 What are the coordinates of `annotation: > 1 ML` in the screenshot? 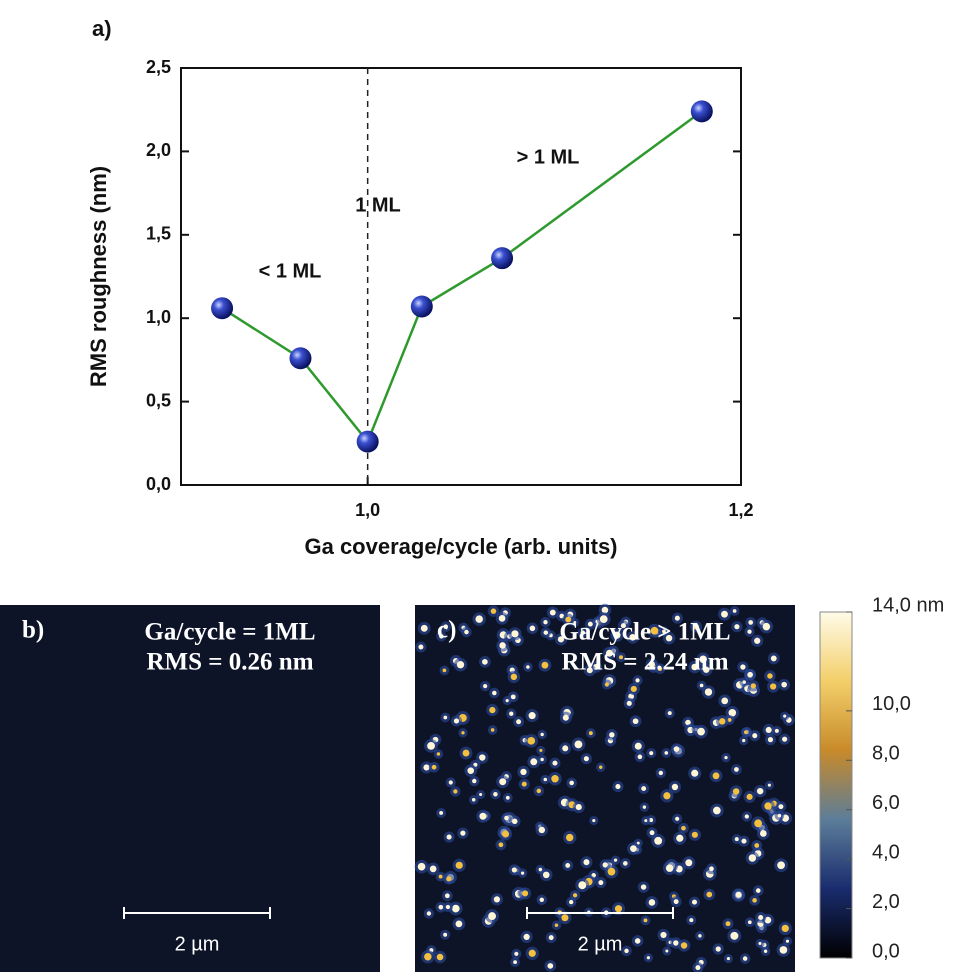 It's located at (548, 157).